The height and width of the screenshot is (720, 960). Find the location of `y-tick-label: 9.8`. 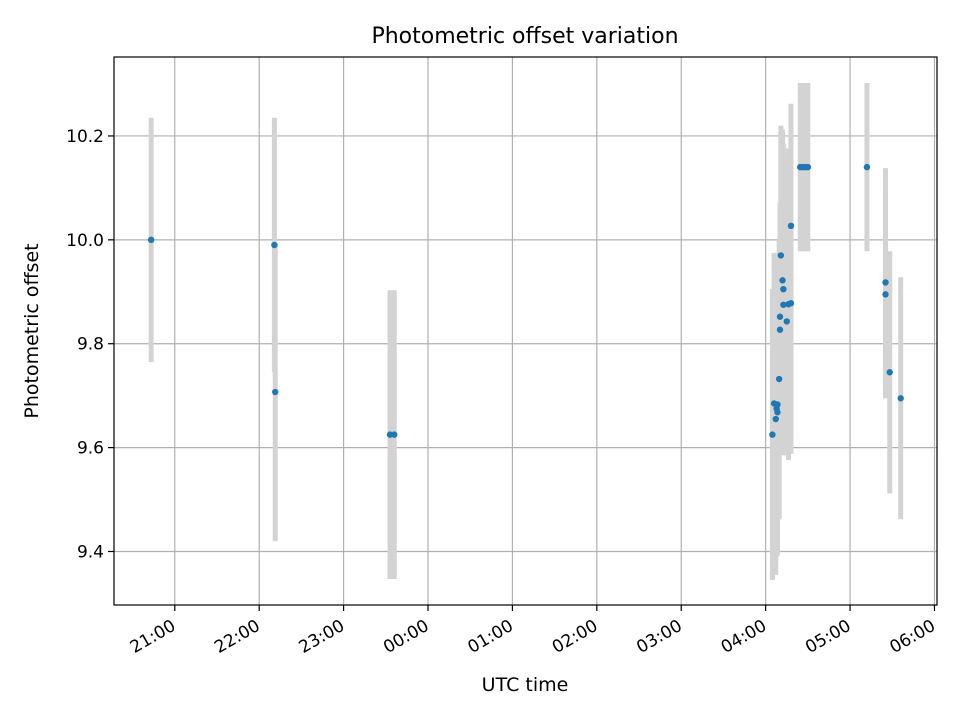

y-tick-label: 9.8 is located at coordinates (90, 345).